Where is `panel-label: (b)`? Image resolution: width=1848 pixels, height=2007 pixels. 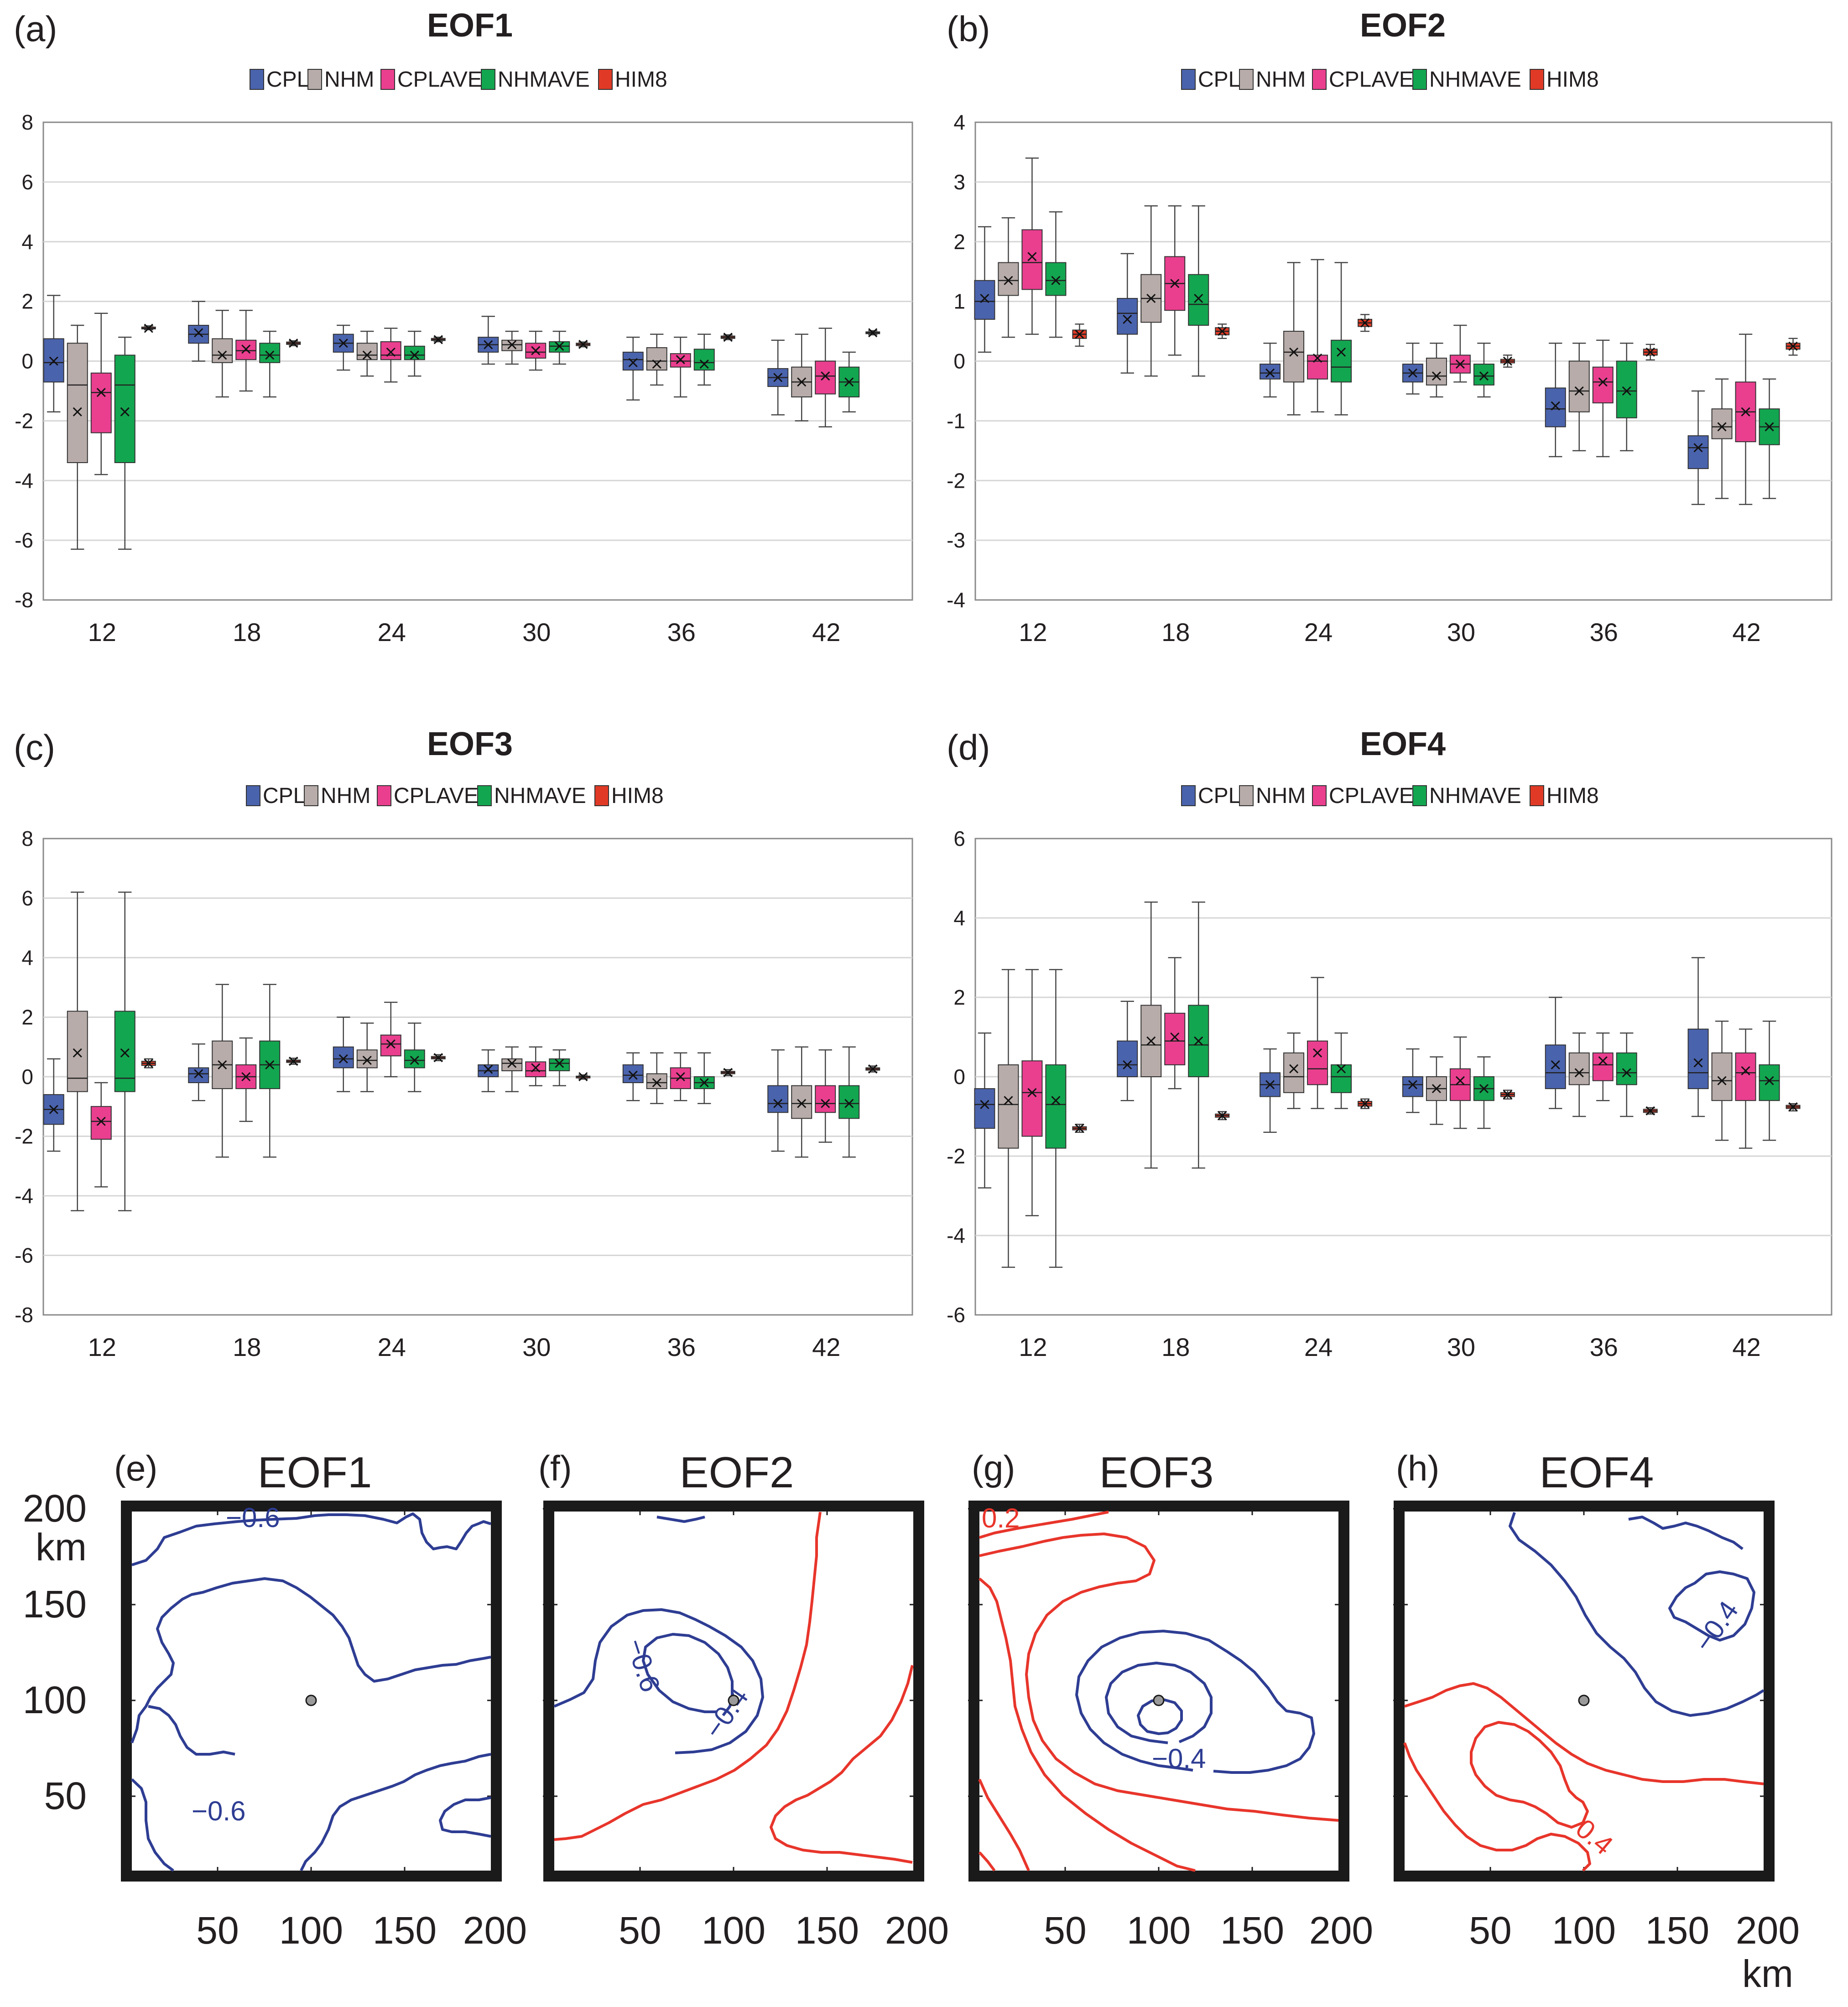 panel-label: (b) is located at coordinates (968, 29).